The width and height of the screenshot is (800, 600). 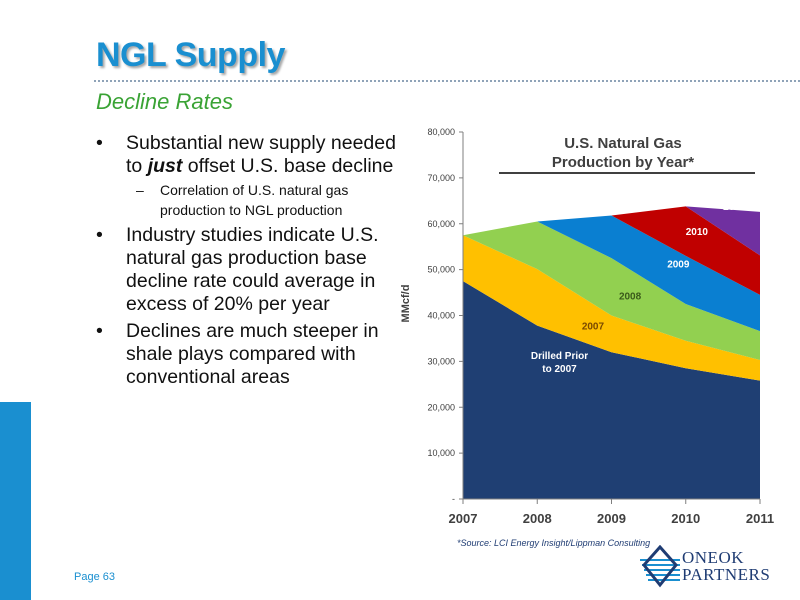 I want to click on area-series-2011, so click(x=722, y=231).